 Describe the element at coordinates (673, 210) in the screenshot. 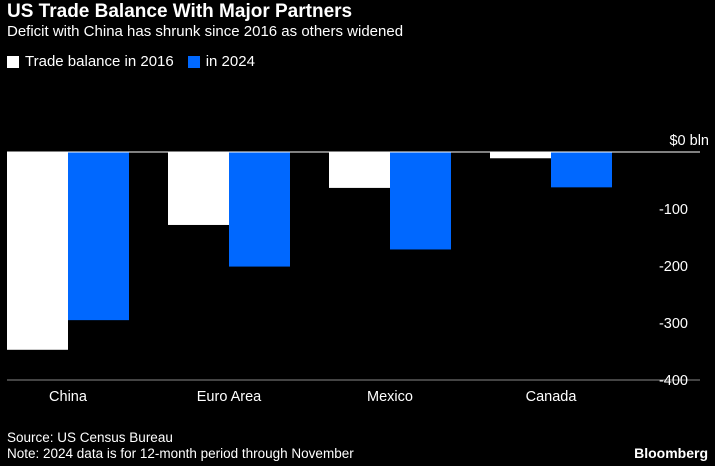

I see `y-tick-label: -100` at that location.